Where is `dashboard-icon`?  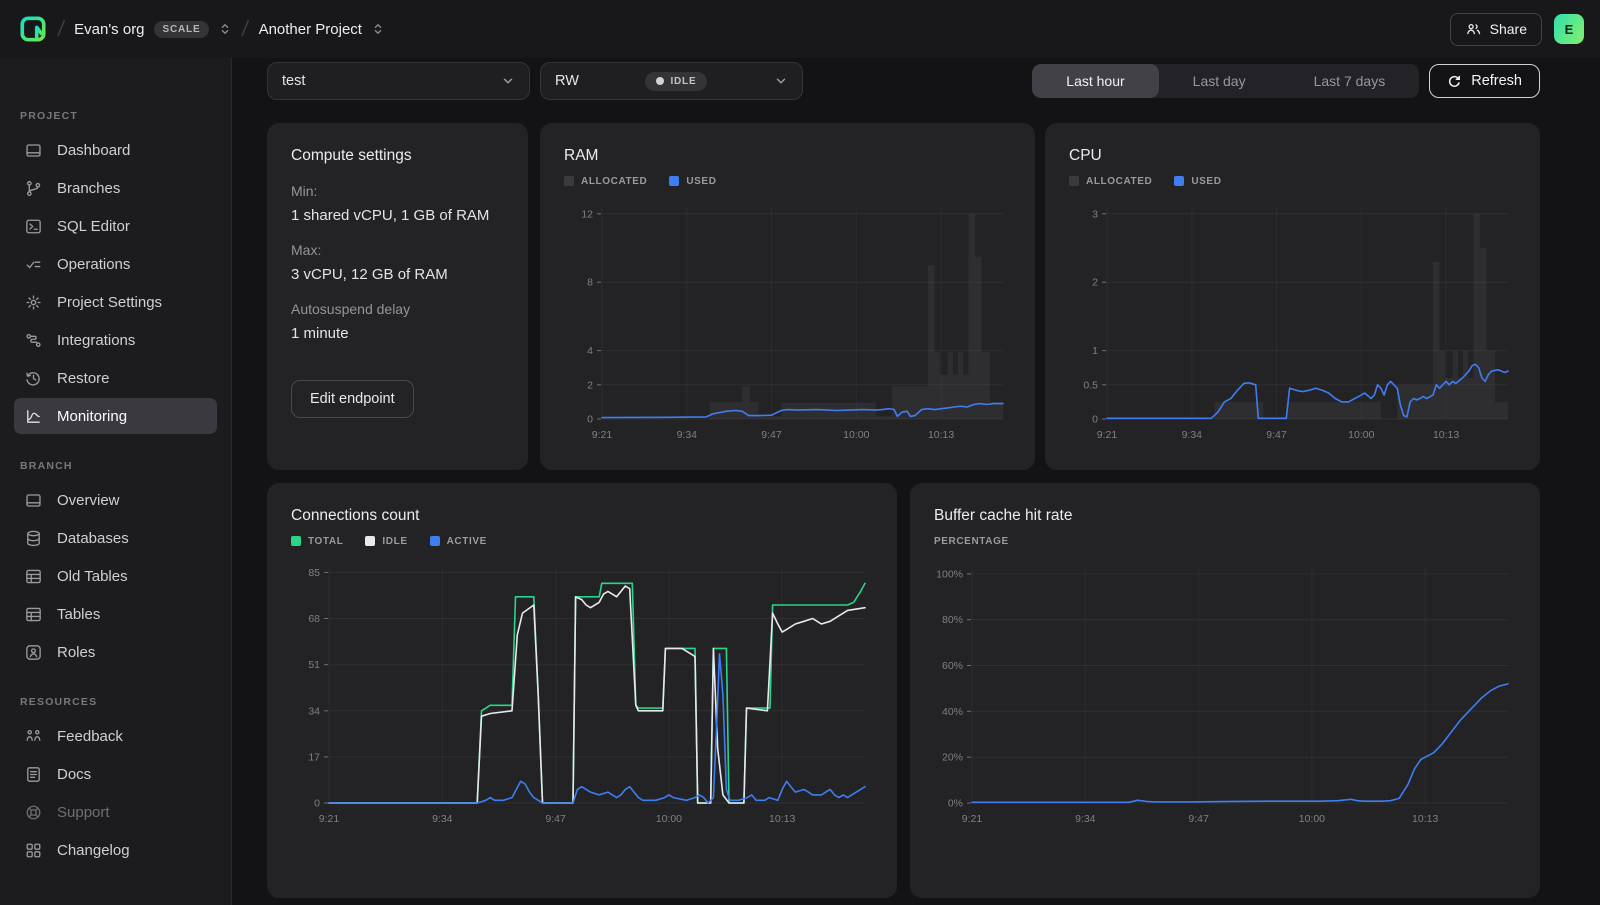
dashboard-icon is located at coordinates (33, 150).